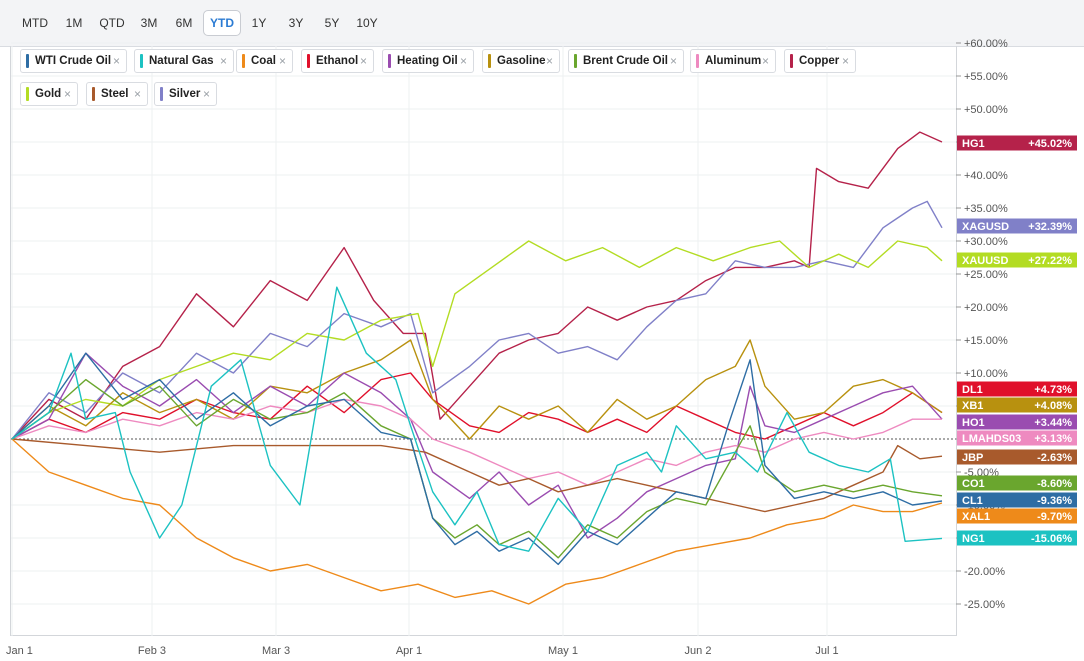 The image size is (1084, 661). What do you see at coordinates (1050, 144) in the screenshot?
I see `end-label-value: +45.02%` at bounding box center [1050, 144].